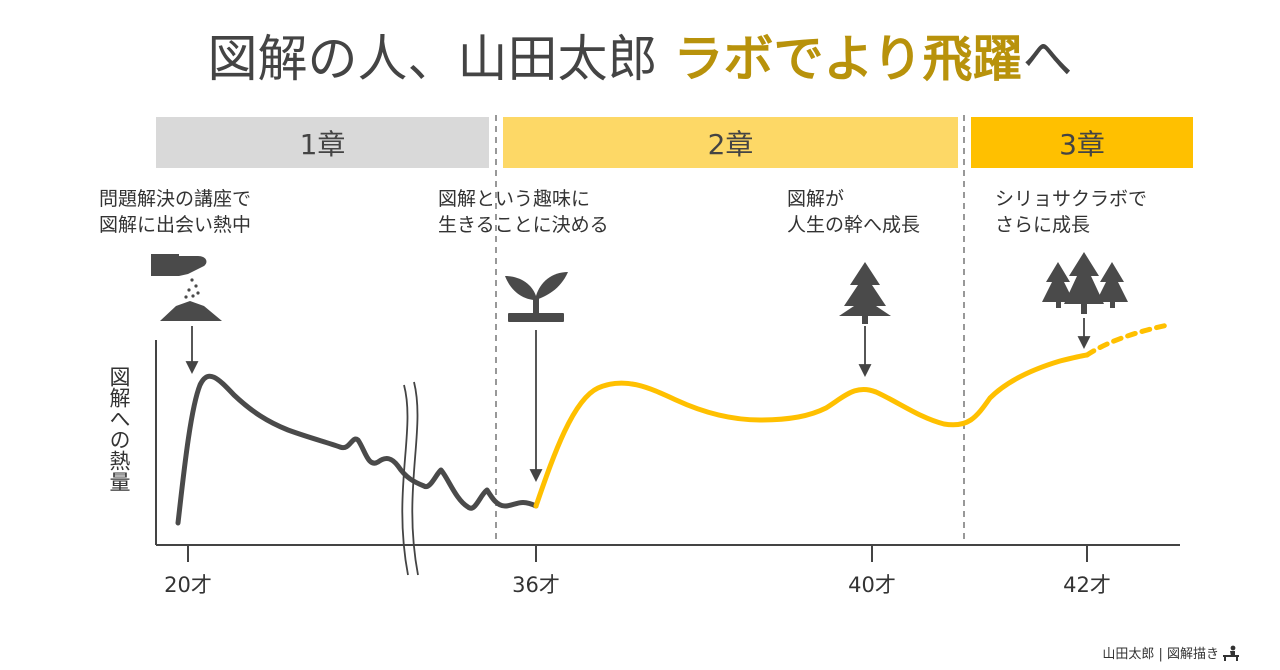 The image size is (1280, 670). I want to click on person-at-desk-icon, so click(1231, 653).